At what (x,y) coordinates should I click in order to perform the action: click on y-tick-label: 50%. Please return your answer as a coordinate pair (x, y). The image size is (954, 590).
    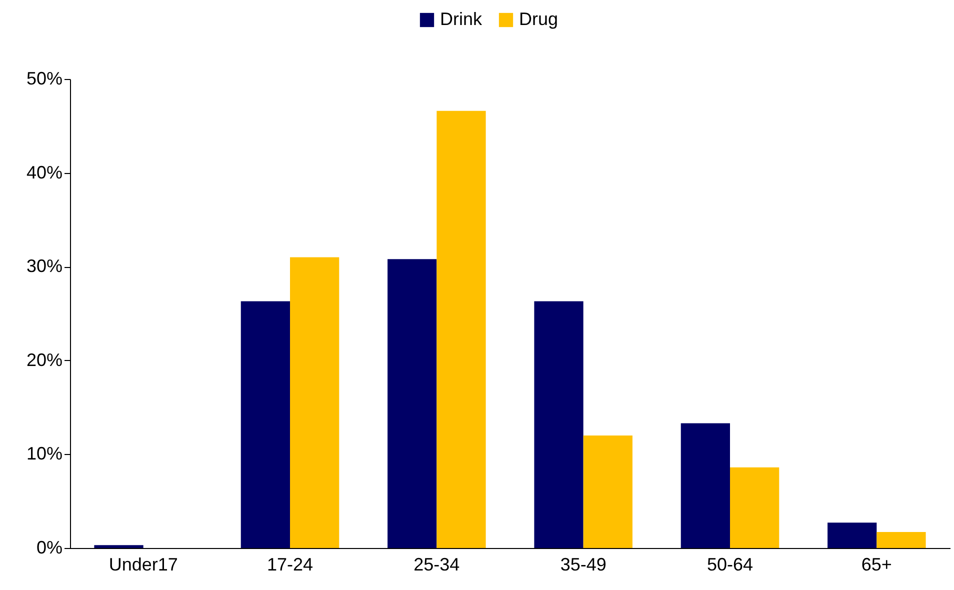
    Looking at the image, I should click on (44, 78).